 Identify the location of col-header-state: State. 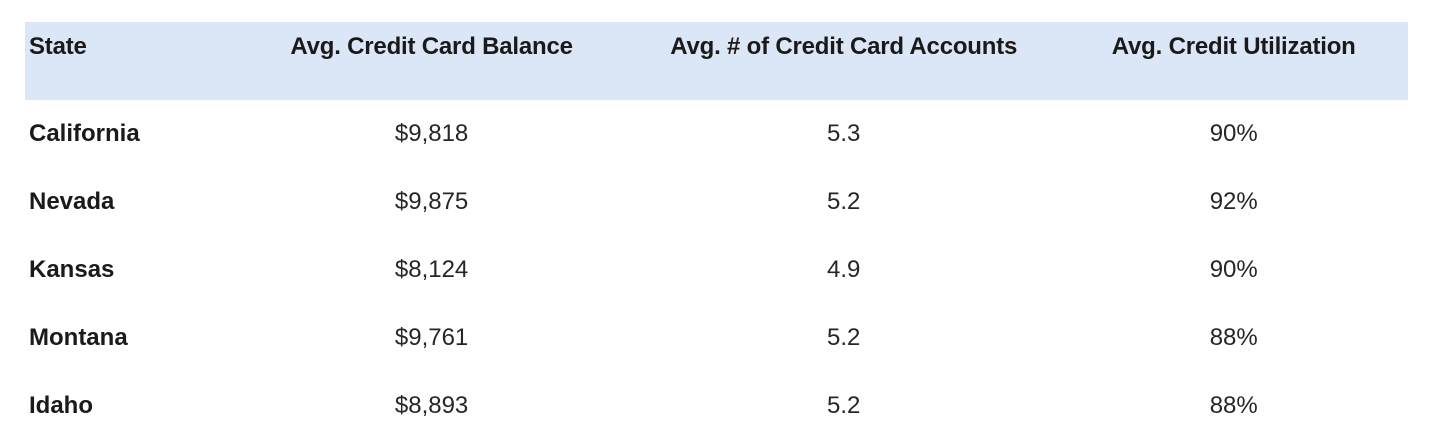
(130, 61).